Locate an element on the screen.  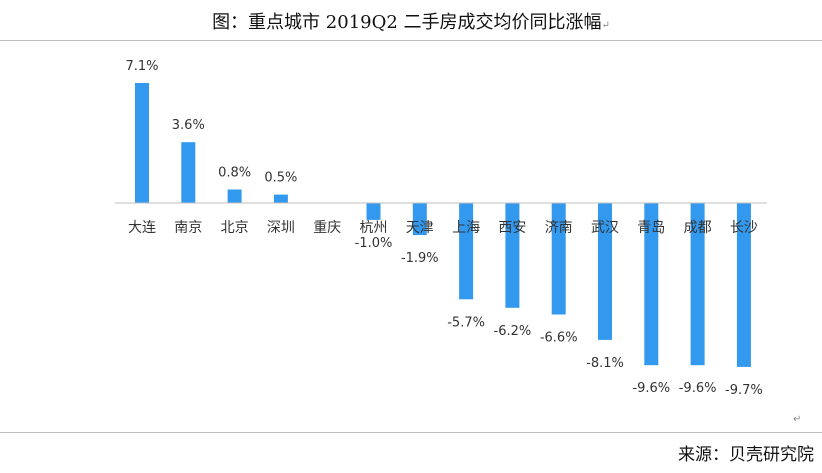
data-label: 0.5% is located at coordinates (280, 178).